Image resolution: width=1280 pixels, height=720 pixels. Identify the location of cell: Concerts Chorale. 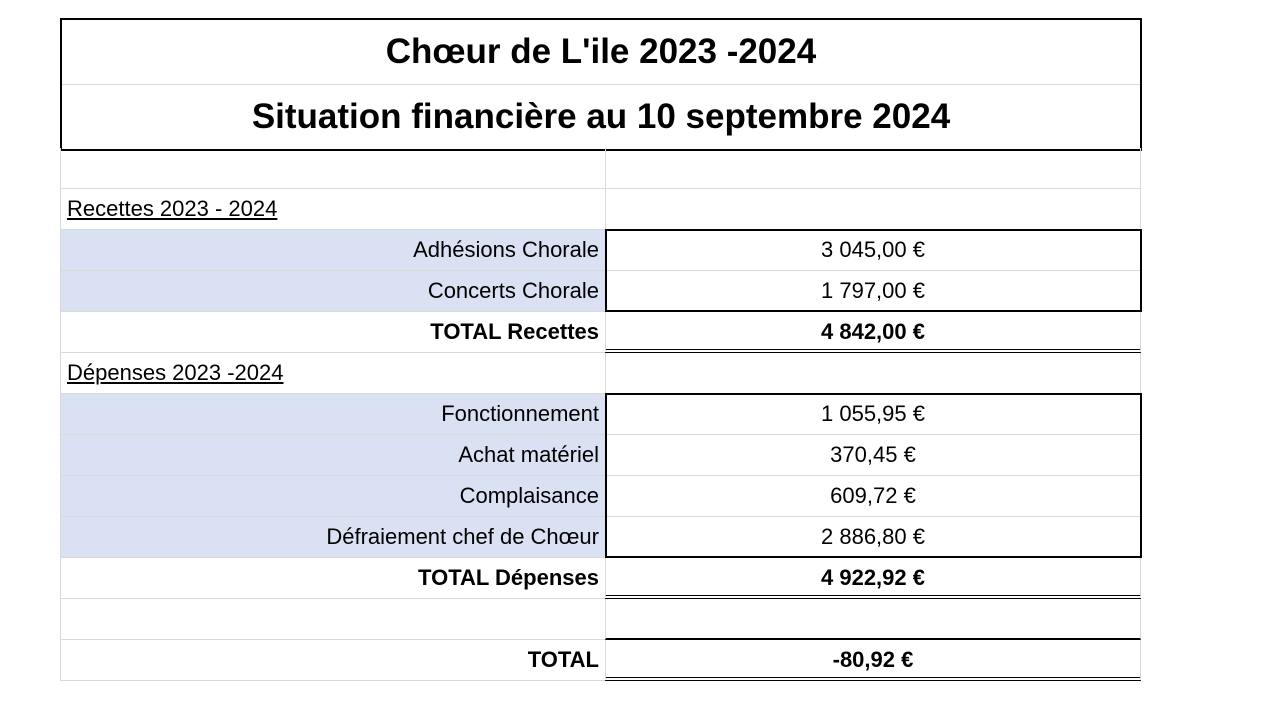
(333, 291).